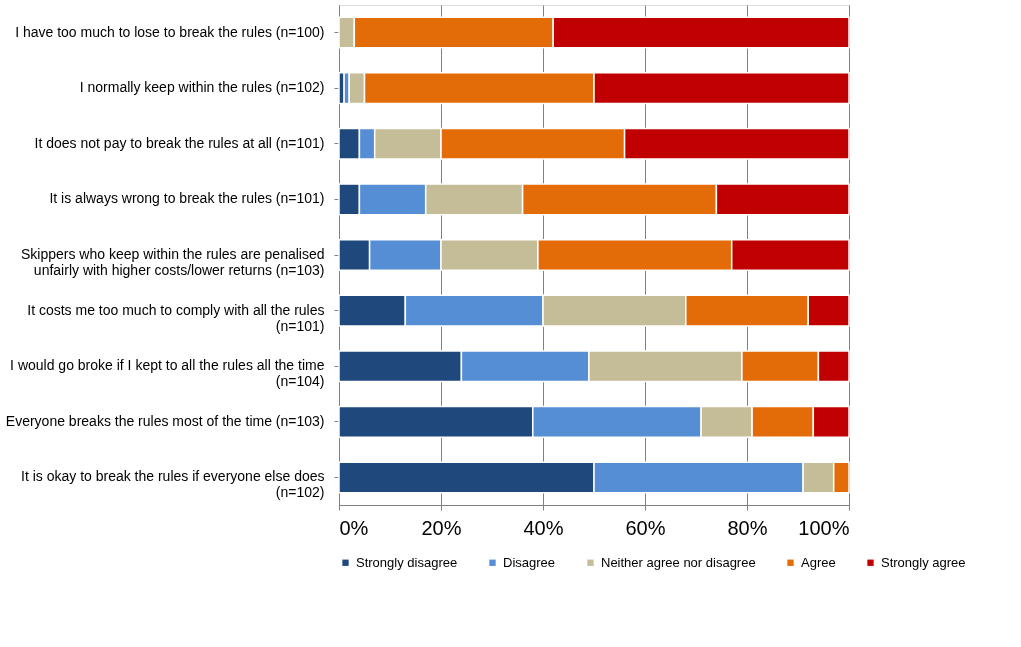 This screenshot has width=1021, height=647. I want to click on legend-label: Strongly disagree, so click(407, 562).